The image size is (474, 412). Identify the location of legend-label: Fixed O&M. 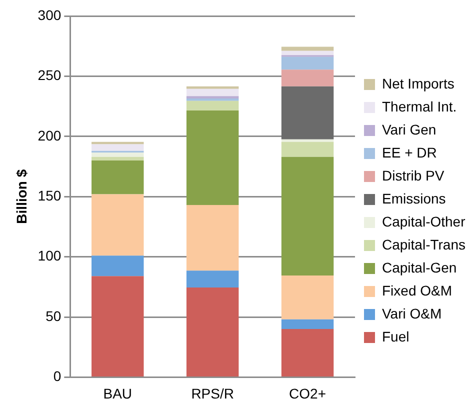
(417, 290).